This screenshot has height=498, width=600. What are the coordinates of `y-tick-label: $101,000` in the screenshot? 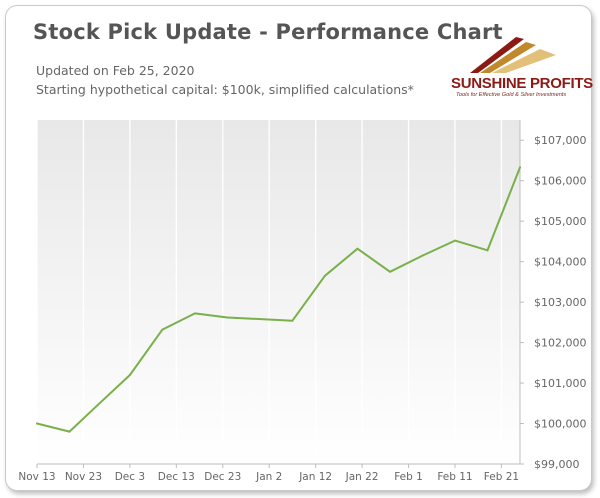 It's located at (560, 383).